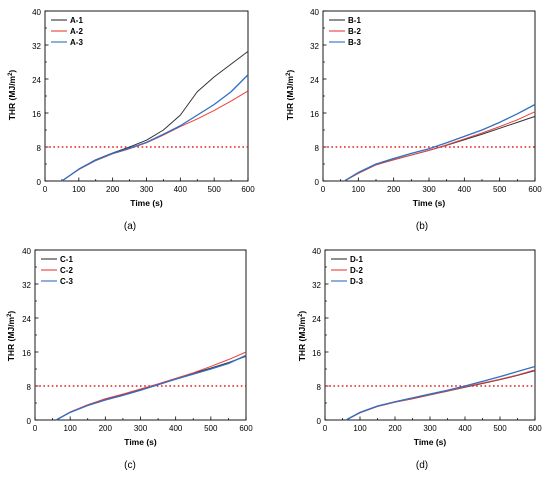 Image resolution: width=550 pixels, height=479 pixels. I want to click on panel-c-xtick-5: 500, so click(211, 428).